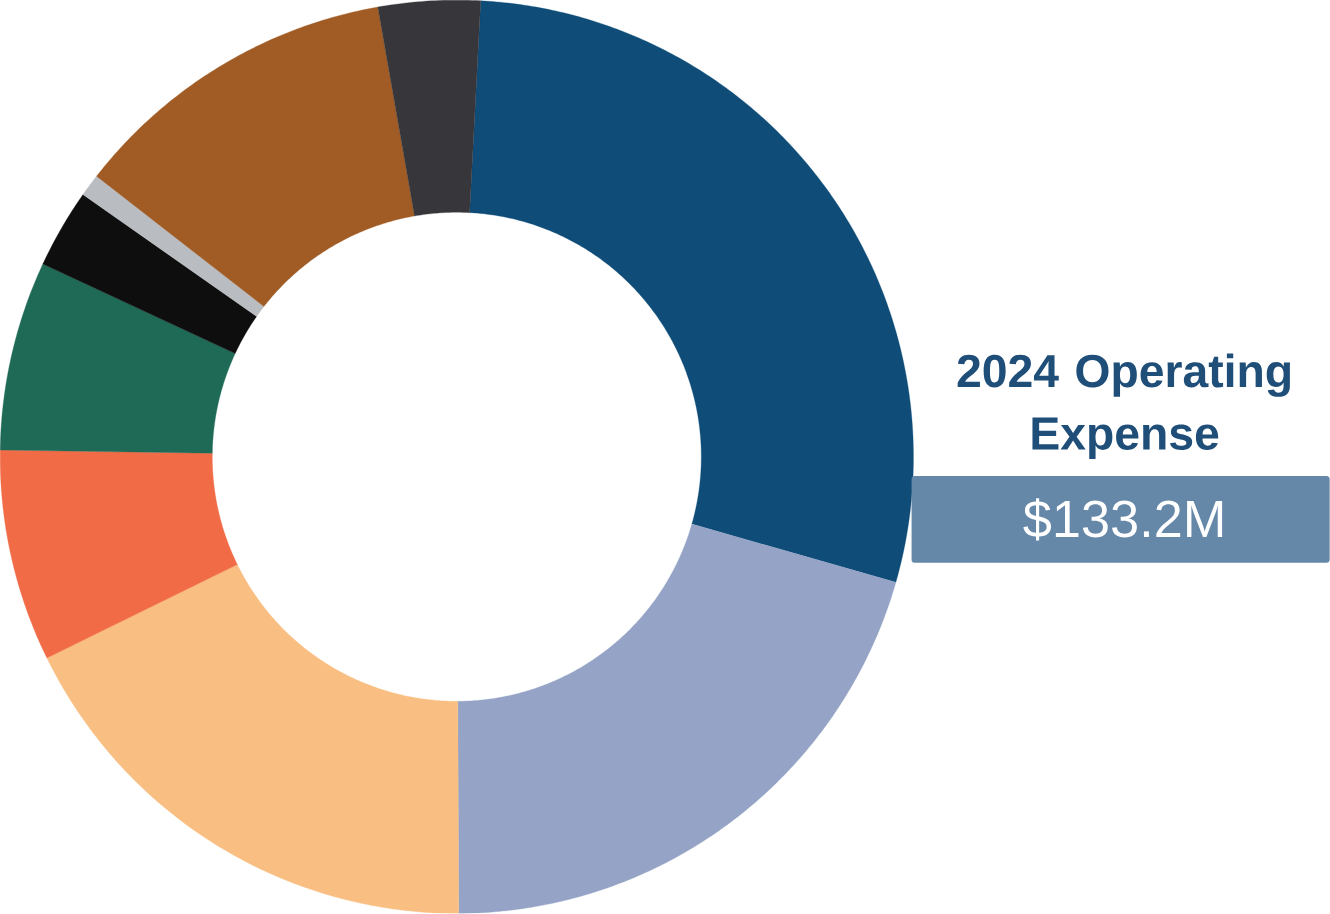 The image size is (1330, 914). I want to click on text: 2024 Operating Expense, so click(1123, 406).